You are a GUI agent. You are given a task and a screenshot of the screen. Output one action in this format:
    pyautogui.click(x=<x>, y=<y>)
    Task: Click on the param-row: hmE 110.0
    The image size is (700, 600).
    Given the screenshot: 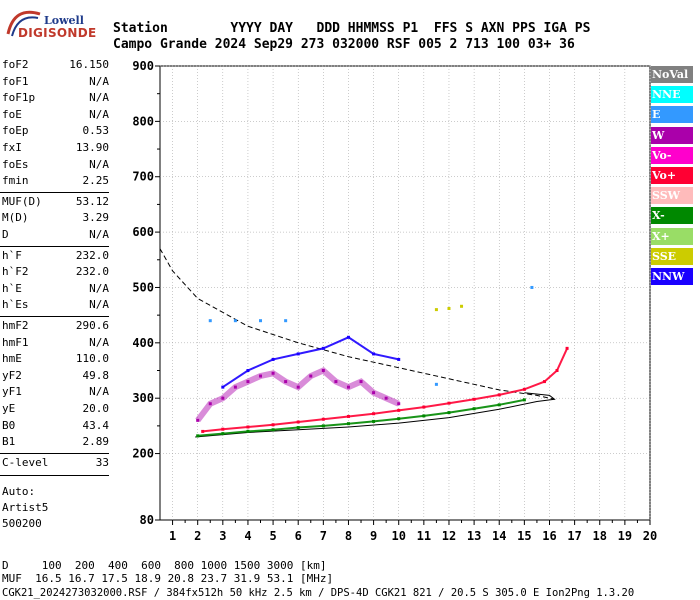 What is the action you would take?
    pyautogui.click(x=55, y=359)
    